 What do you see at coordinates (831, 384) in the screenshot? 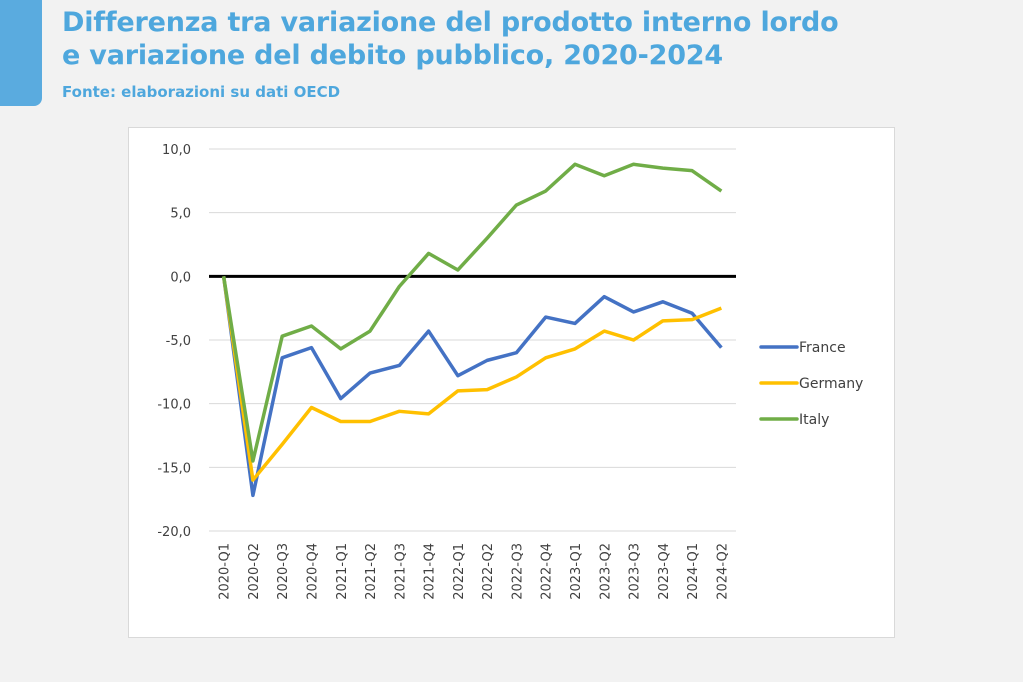
I see `legend-label: Germany` at bounding box center [831, 384].